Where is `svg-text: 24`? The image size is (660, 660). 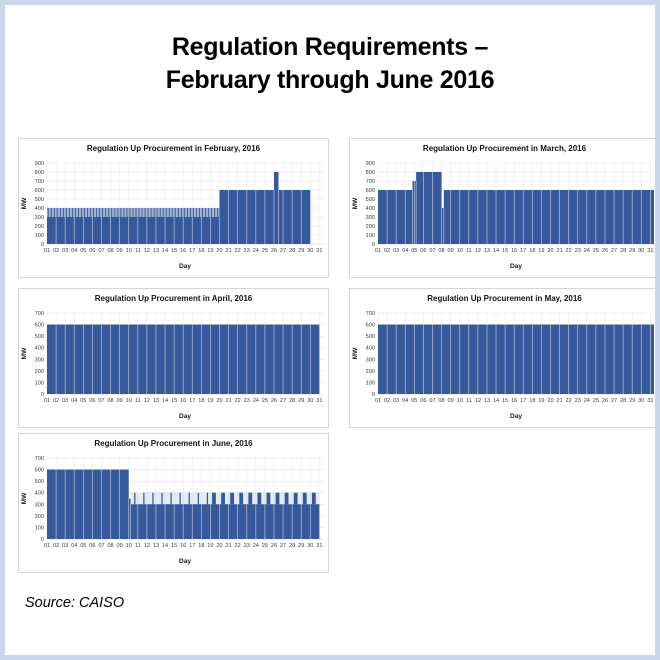
svg-text: 24 is located at coordinates (256, 251).